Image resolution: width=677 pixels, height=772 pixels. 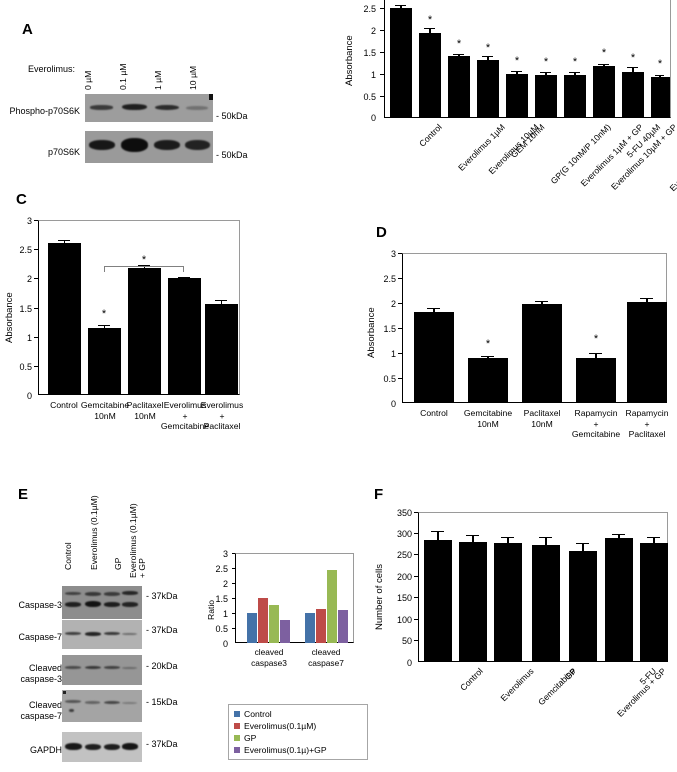 I want to click on panel-a-mw-label-0: - 50kDa, so click(x=232, y=116).